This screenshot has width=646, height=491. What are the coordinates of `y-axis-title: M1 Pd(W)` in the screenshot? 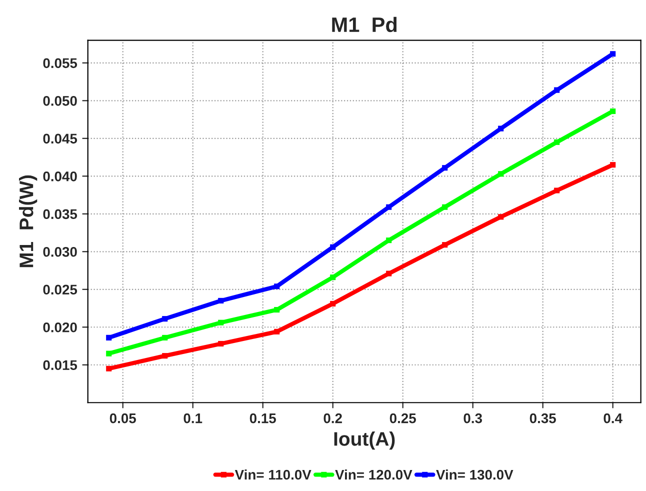 It's located at (28, 221).